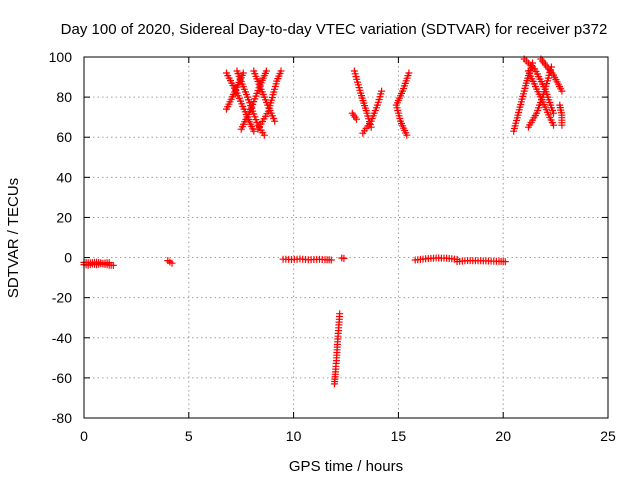 This screenshot has height=480, width=640. I want to click on y-tick-label: 60, so click(64, 137).